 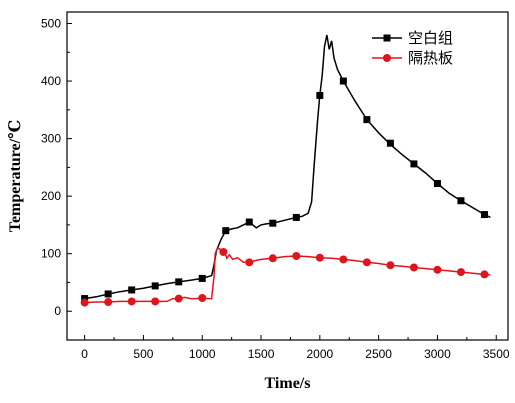 I want to click on legend-label-1: 空白组, so click(x=430, y=38).